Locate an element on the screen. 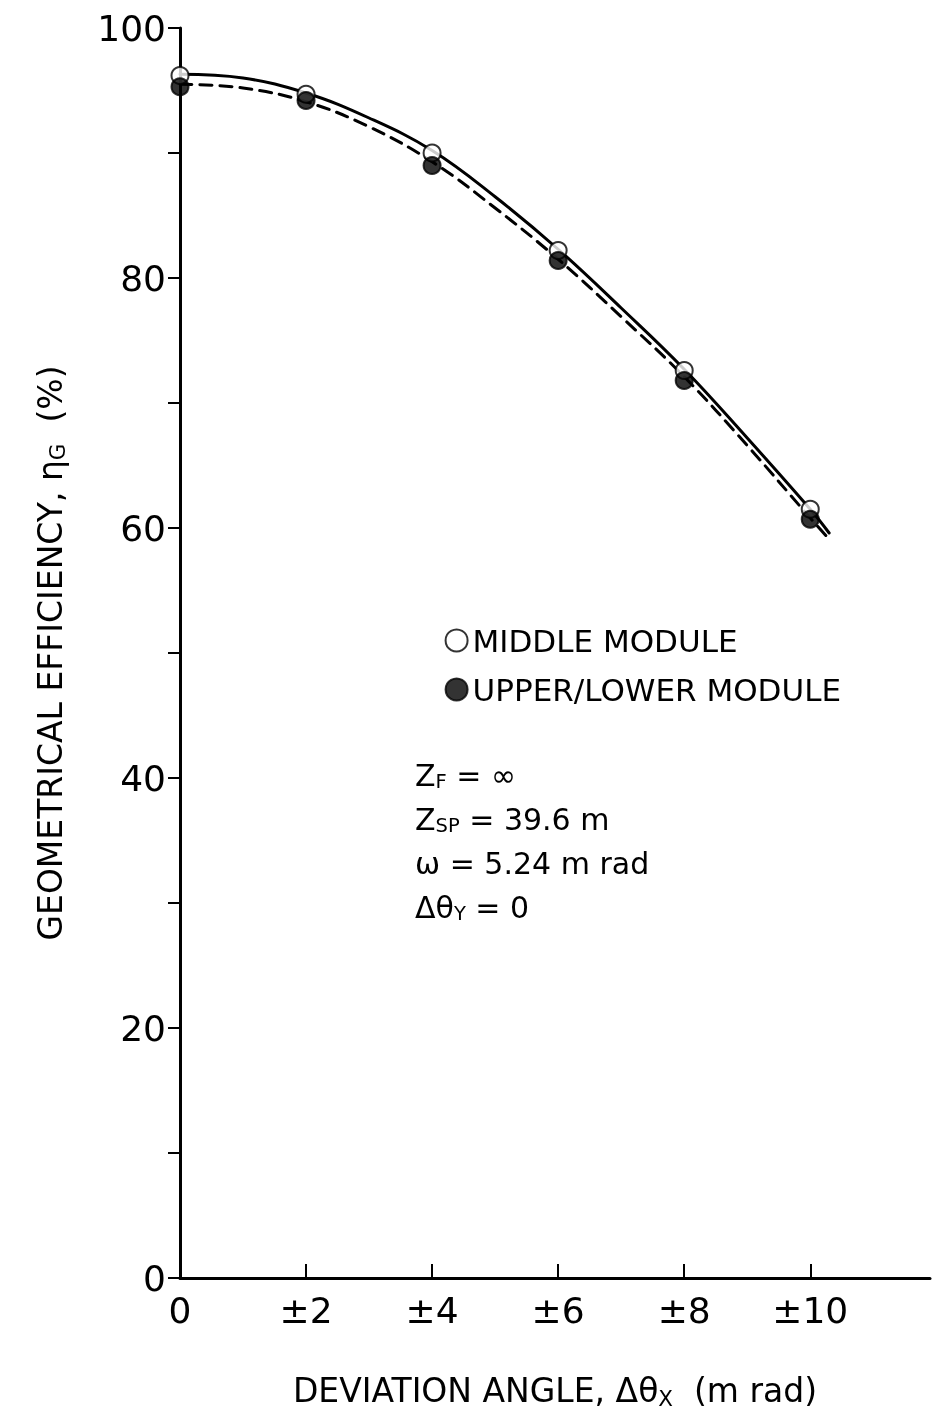 The height and width of the screenshot is (1414, 936). y-tick-label: 100 is located at coordinates (131, 28).